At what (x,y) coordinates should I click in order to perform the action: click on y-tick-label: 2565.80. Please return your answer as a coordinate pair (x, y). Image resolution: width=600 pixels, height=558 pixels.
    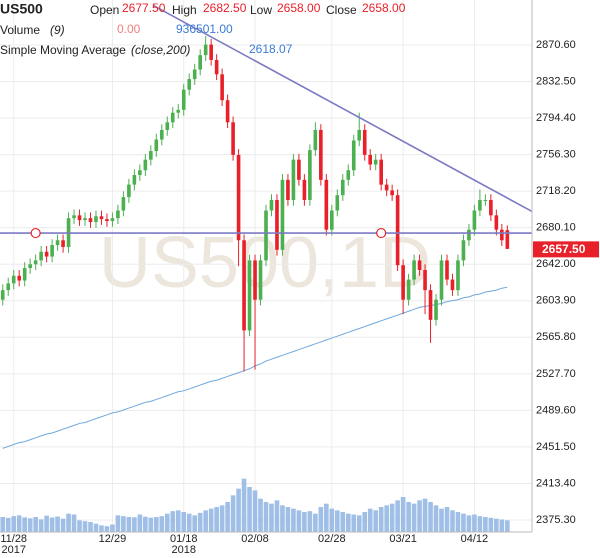
    Looking at the image, I should click on (556, 337).